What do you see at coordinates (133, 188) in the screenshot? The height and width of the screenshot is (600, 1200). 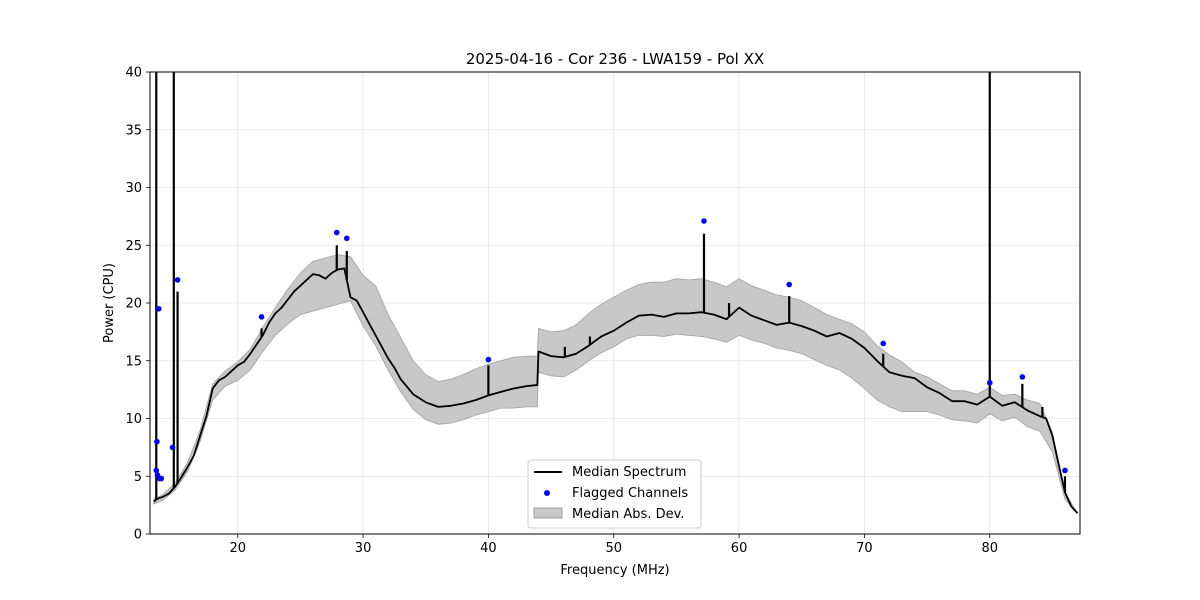 I see `y-tick-label: 30` at bounding box center [133, 188].